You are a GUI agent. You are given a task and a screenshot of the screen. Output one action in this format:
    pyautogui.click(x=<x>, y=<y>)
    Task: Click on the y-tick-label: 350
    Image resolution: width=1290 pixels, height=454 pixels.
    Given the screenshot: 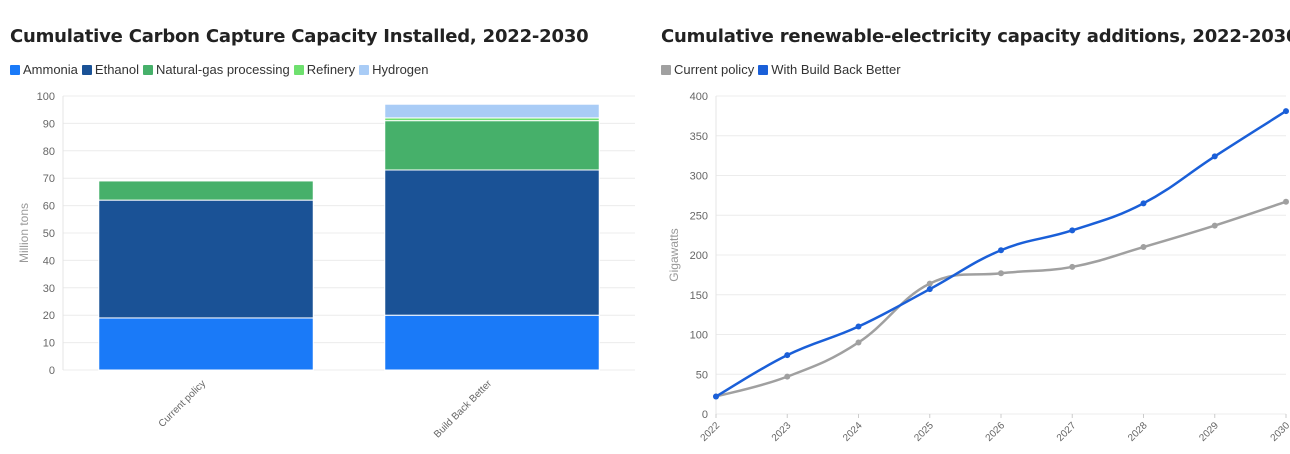 What is the action you would take?
    pyautogui.click(x=699, y=137)
    